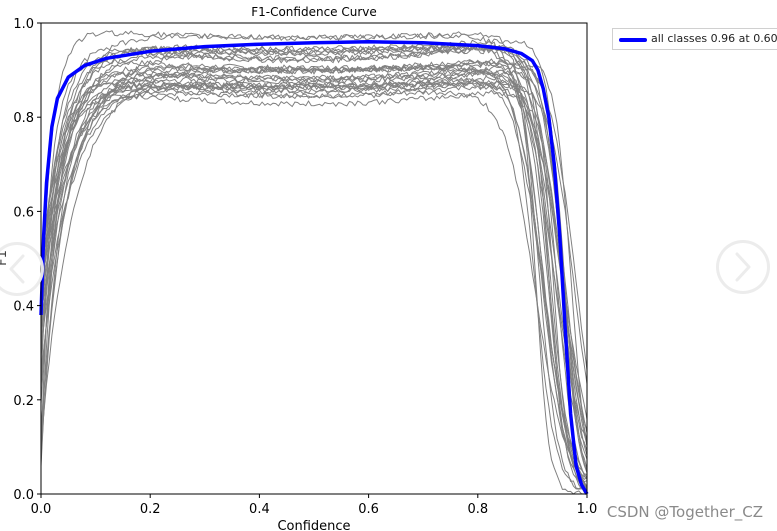 The width and height of the screenshot is (777, 531). I want to click on legend-swatch-all-classes, so click(633, 40).